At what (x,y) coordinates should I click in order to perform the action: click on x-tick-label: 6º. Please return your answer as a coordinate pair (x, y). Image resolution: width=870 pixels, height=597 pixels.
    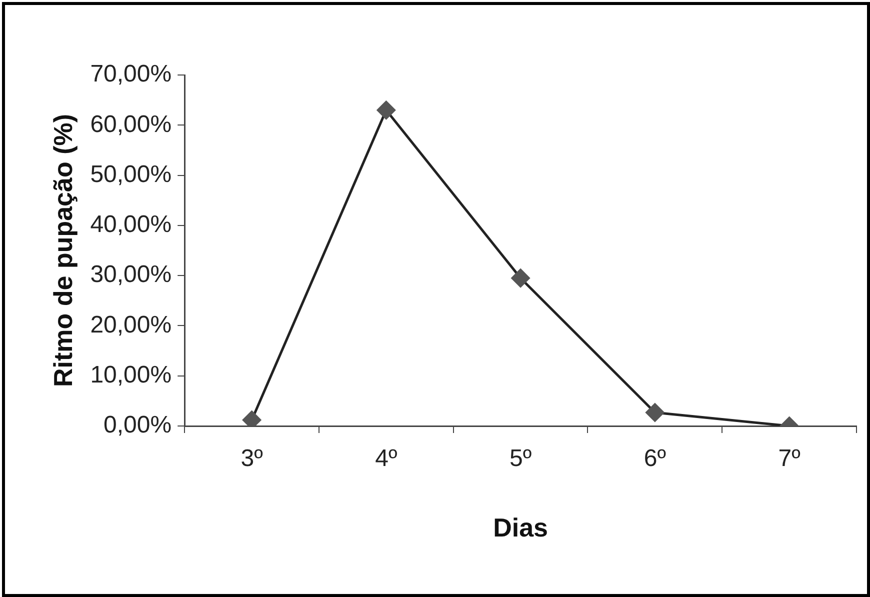
    Looking at the image, I should click on (655, 458).